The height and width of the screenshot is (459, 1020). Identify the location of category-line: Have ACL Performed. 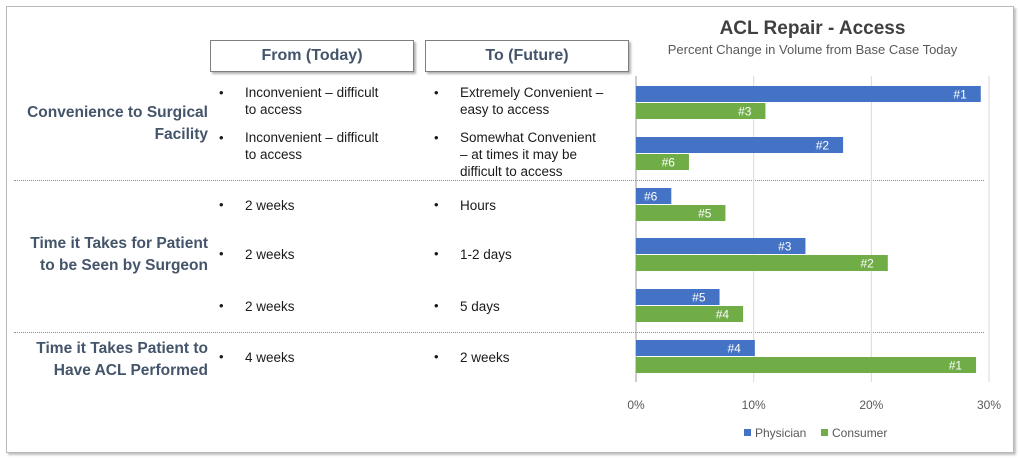
(130, 370).